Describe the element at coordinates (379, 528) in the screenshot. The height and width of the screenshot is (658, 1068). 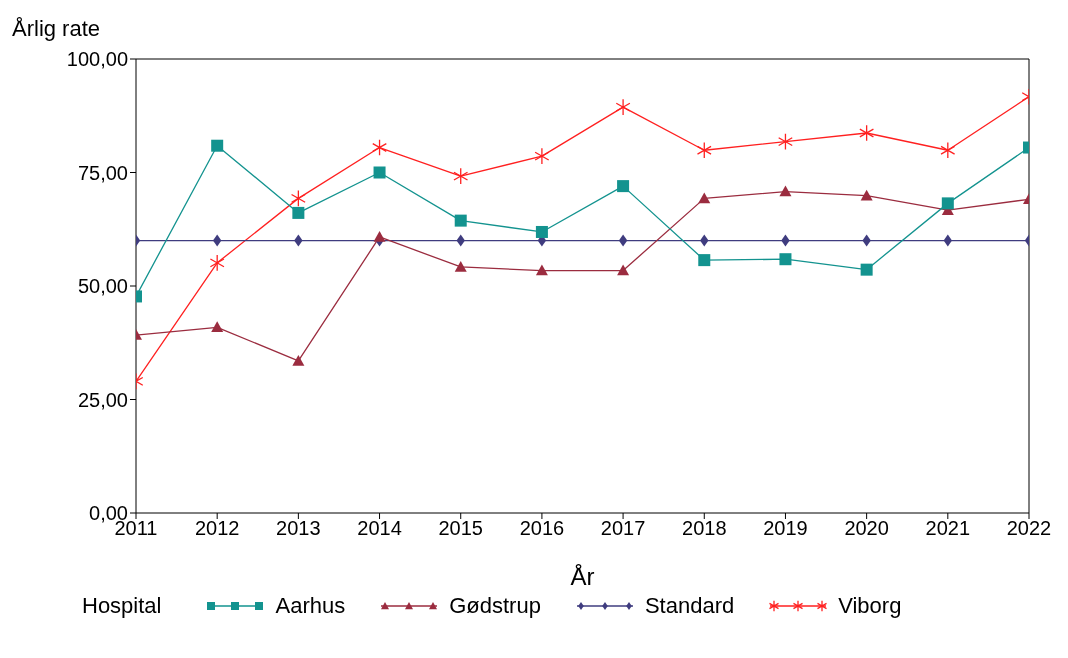
I see `x-tick-label: 2014` at that location.